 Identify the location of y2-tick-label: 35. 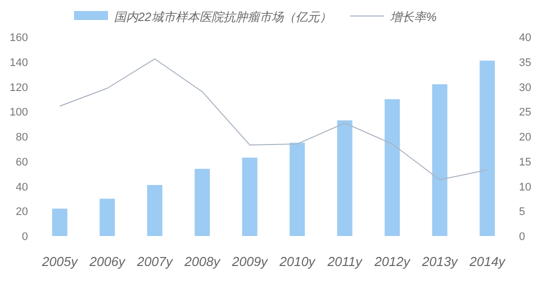
(525, 62).